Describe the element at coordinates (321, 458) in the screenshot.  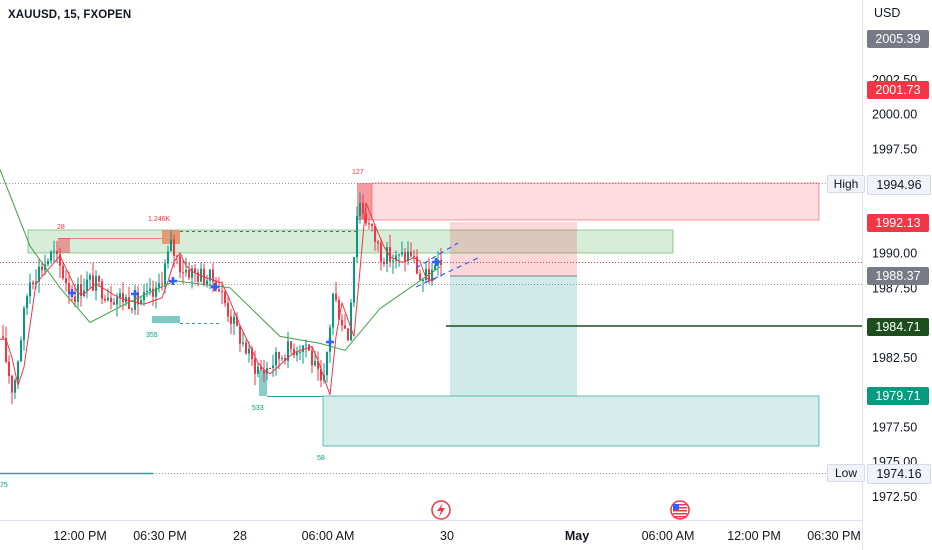
I see `swing-label-5: 58` at that location.